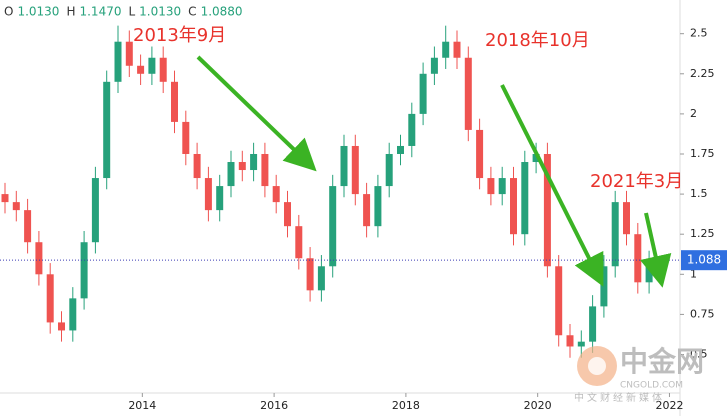  Describe the element at coordinates (406, 405) in the screenshot. I see `x-tick-label: 2018` at that location.